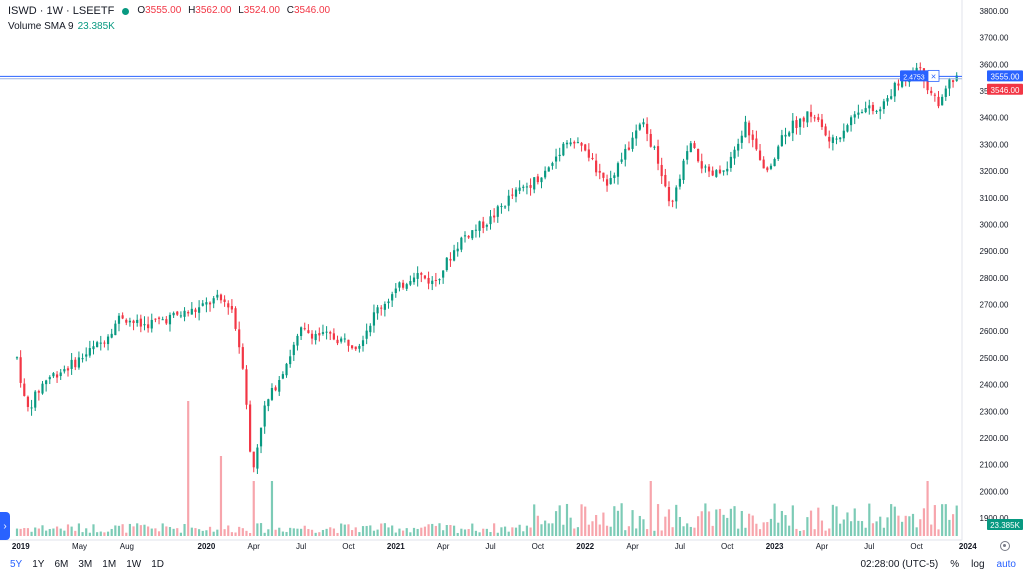 Image resolution: width=1024 pixels, height=576 pixels. I want to click on settings-gear-icon, so click(1005, 546).